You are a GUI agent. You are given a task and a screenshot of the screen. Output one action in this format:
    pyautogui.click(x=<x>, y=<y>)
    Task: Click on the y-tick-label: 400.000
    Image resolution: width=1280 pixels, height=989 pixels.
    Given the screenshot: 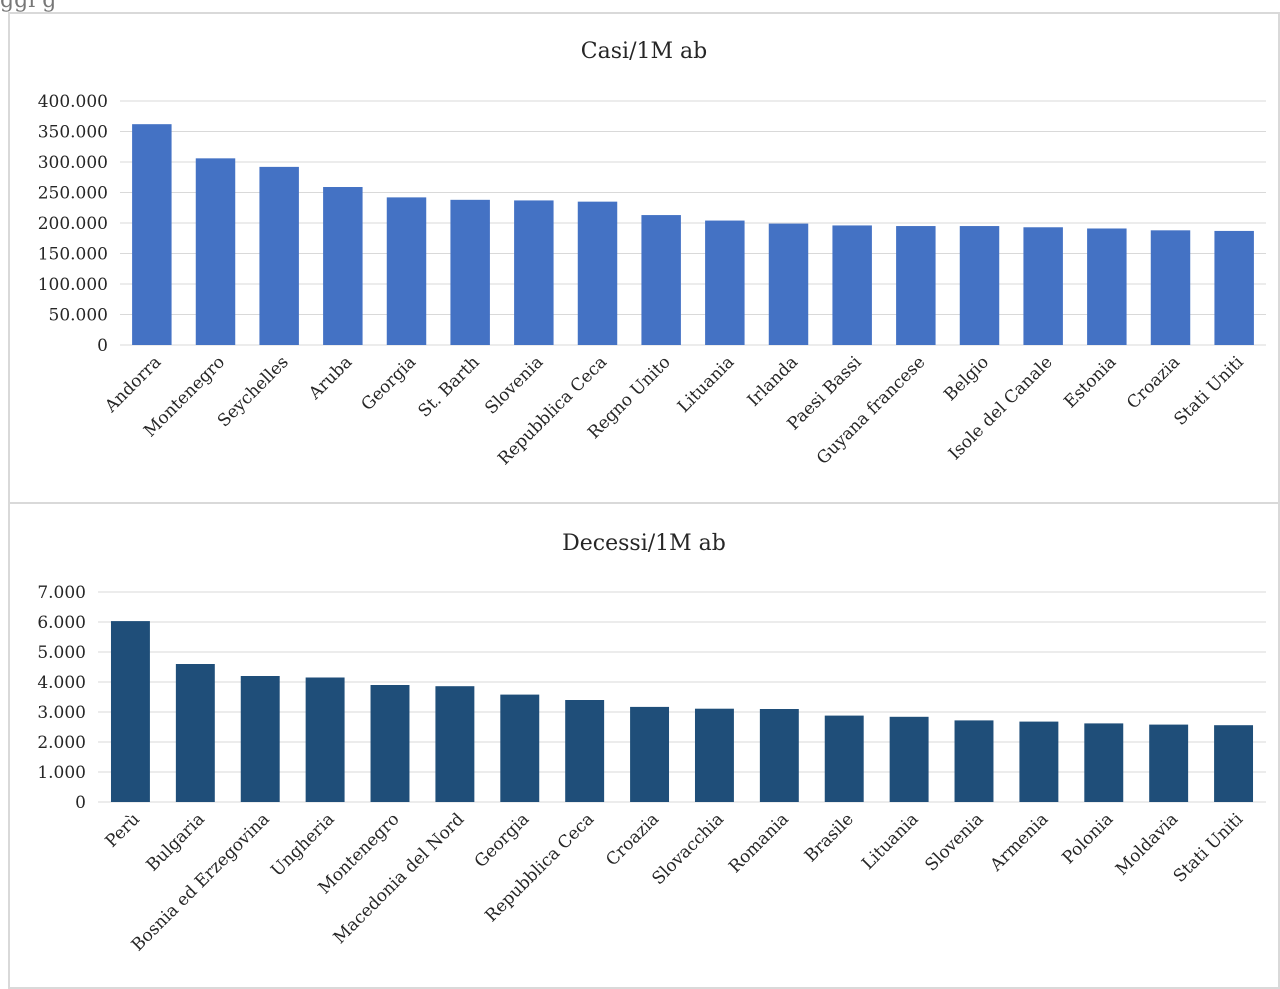 What is the action you would take?
    pyautogui.click(x=73, y=102)
    